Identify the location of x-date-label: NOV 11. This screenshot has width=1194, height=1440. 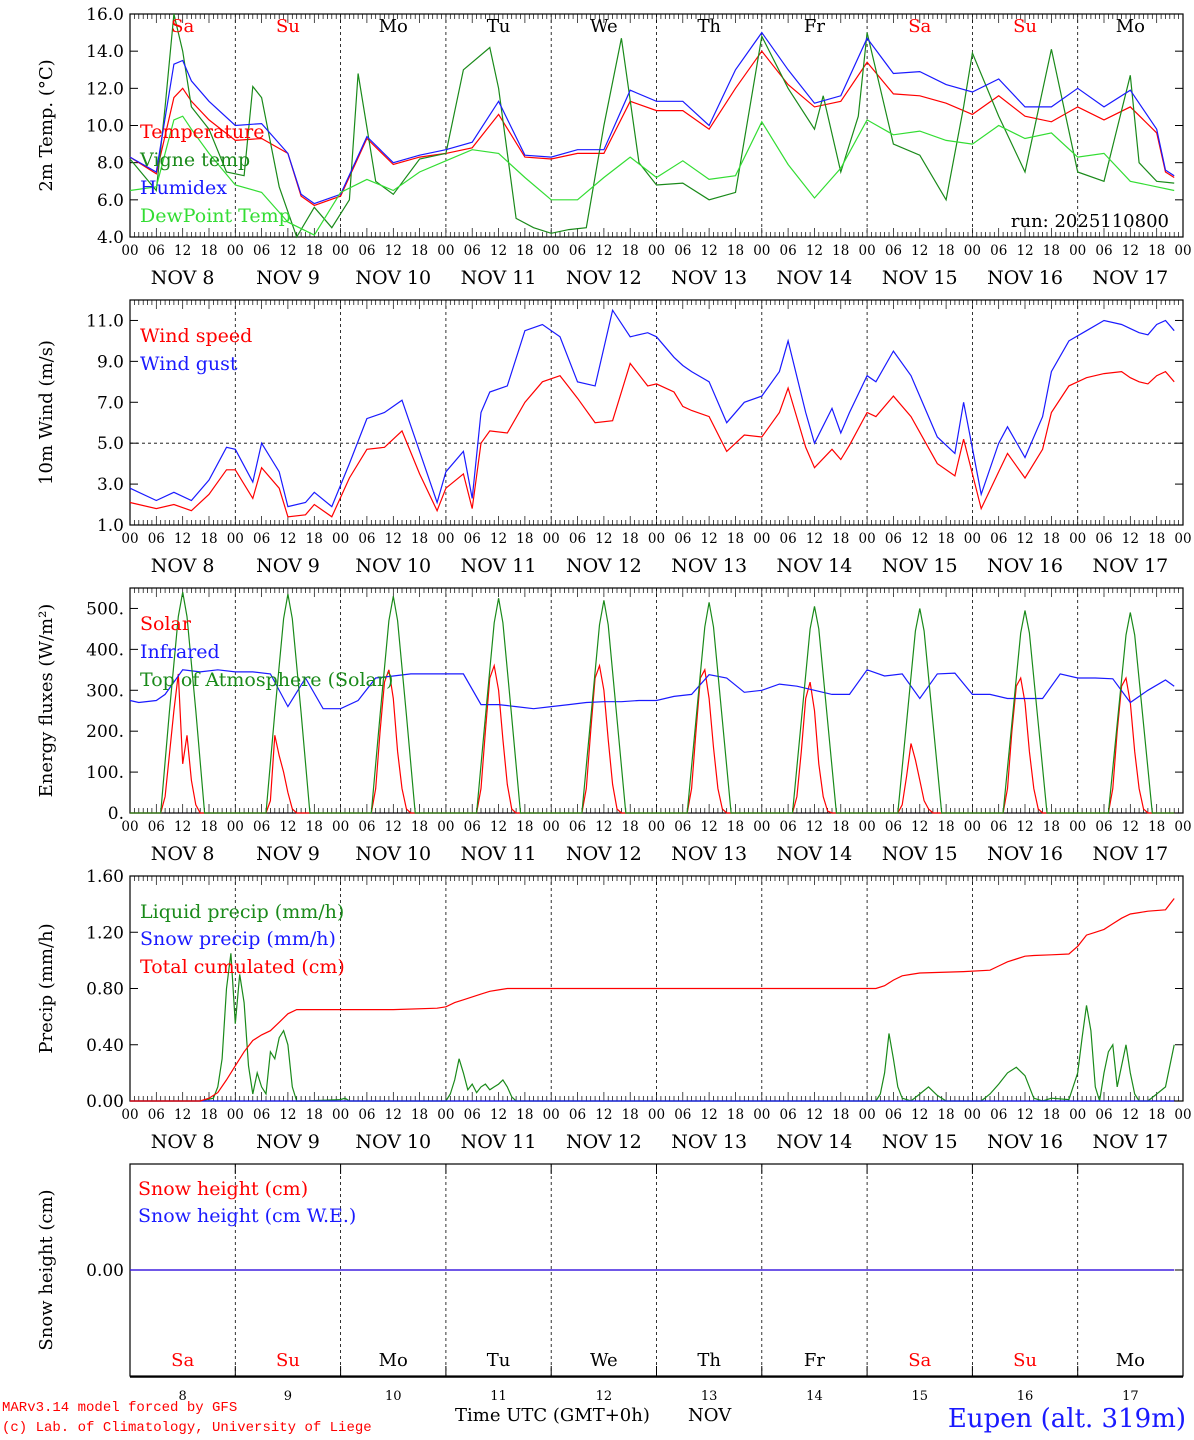
(499, 566).